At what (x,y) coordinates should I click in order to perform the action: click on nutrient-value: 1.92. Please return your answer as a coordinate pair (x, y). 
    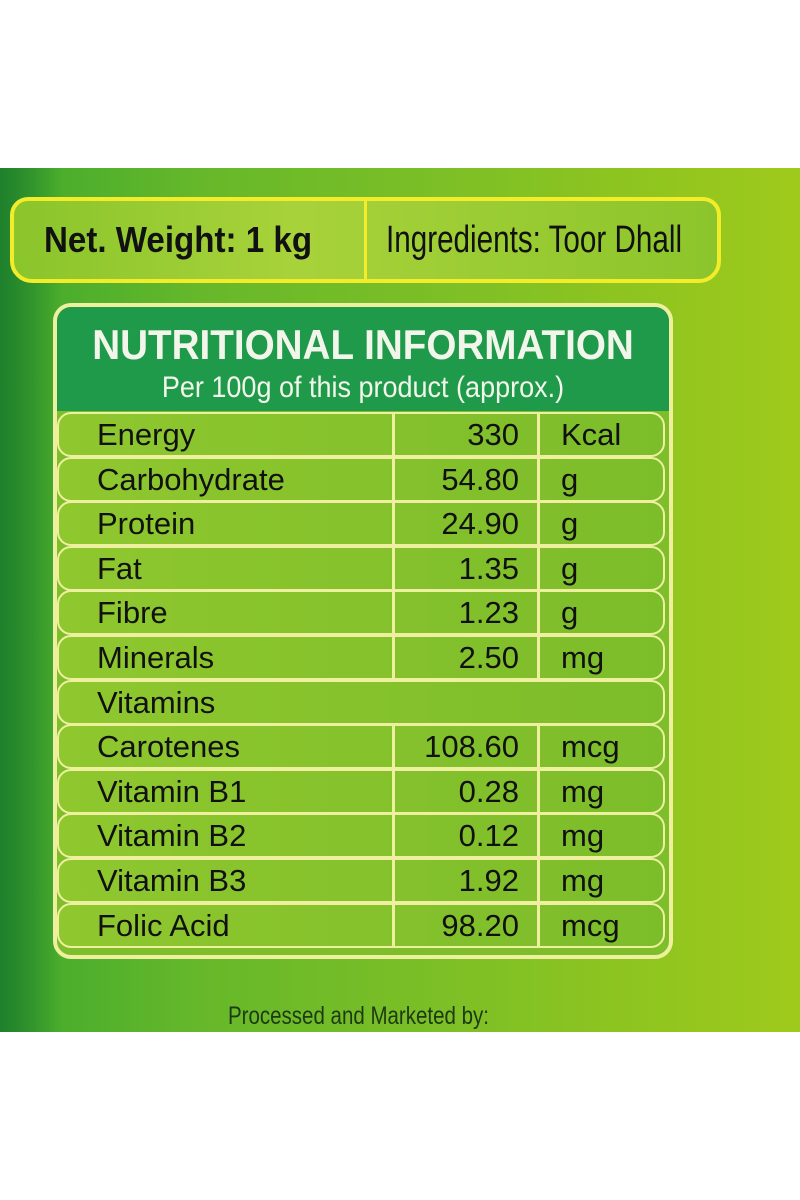
    Looking at the image, I should click on (488, 880).